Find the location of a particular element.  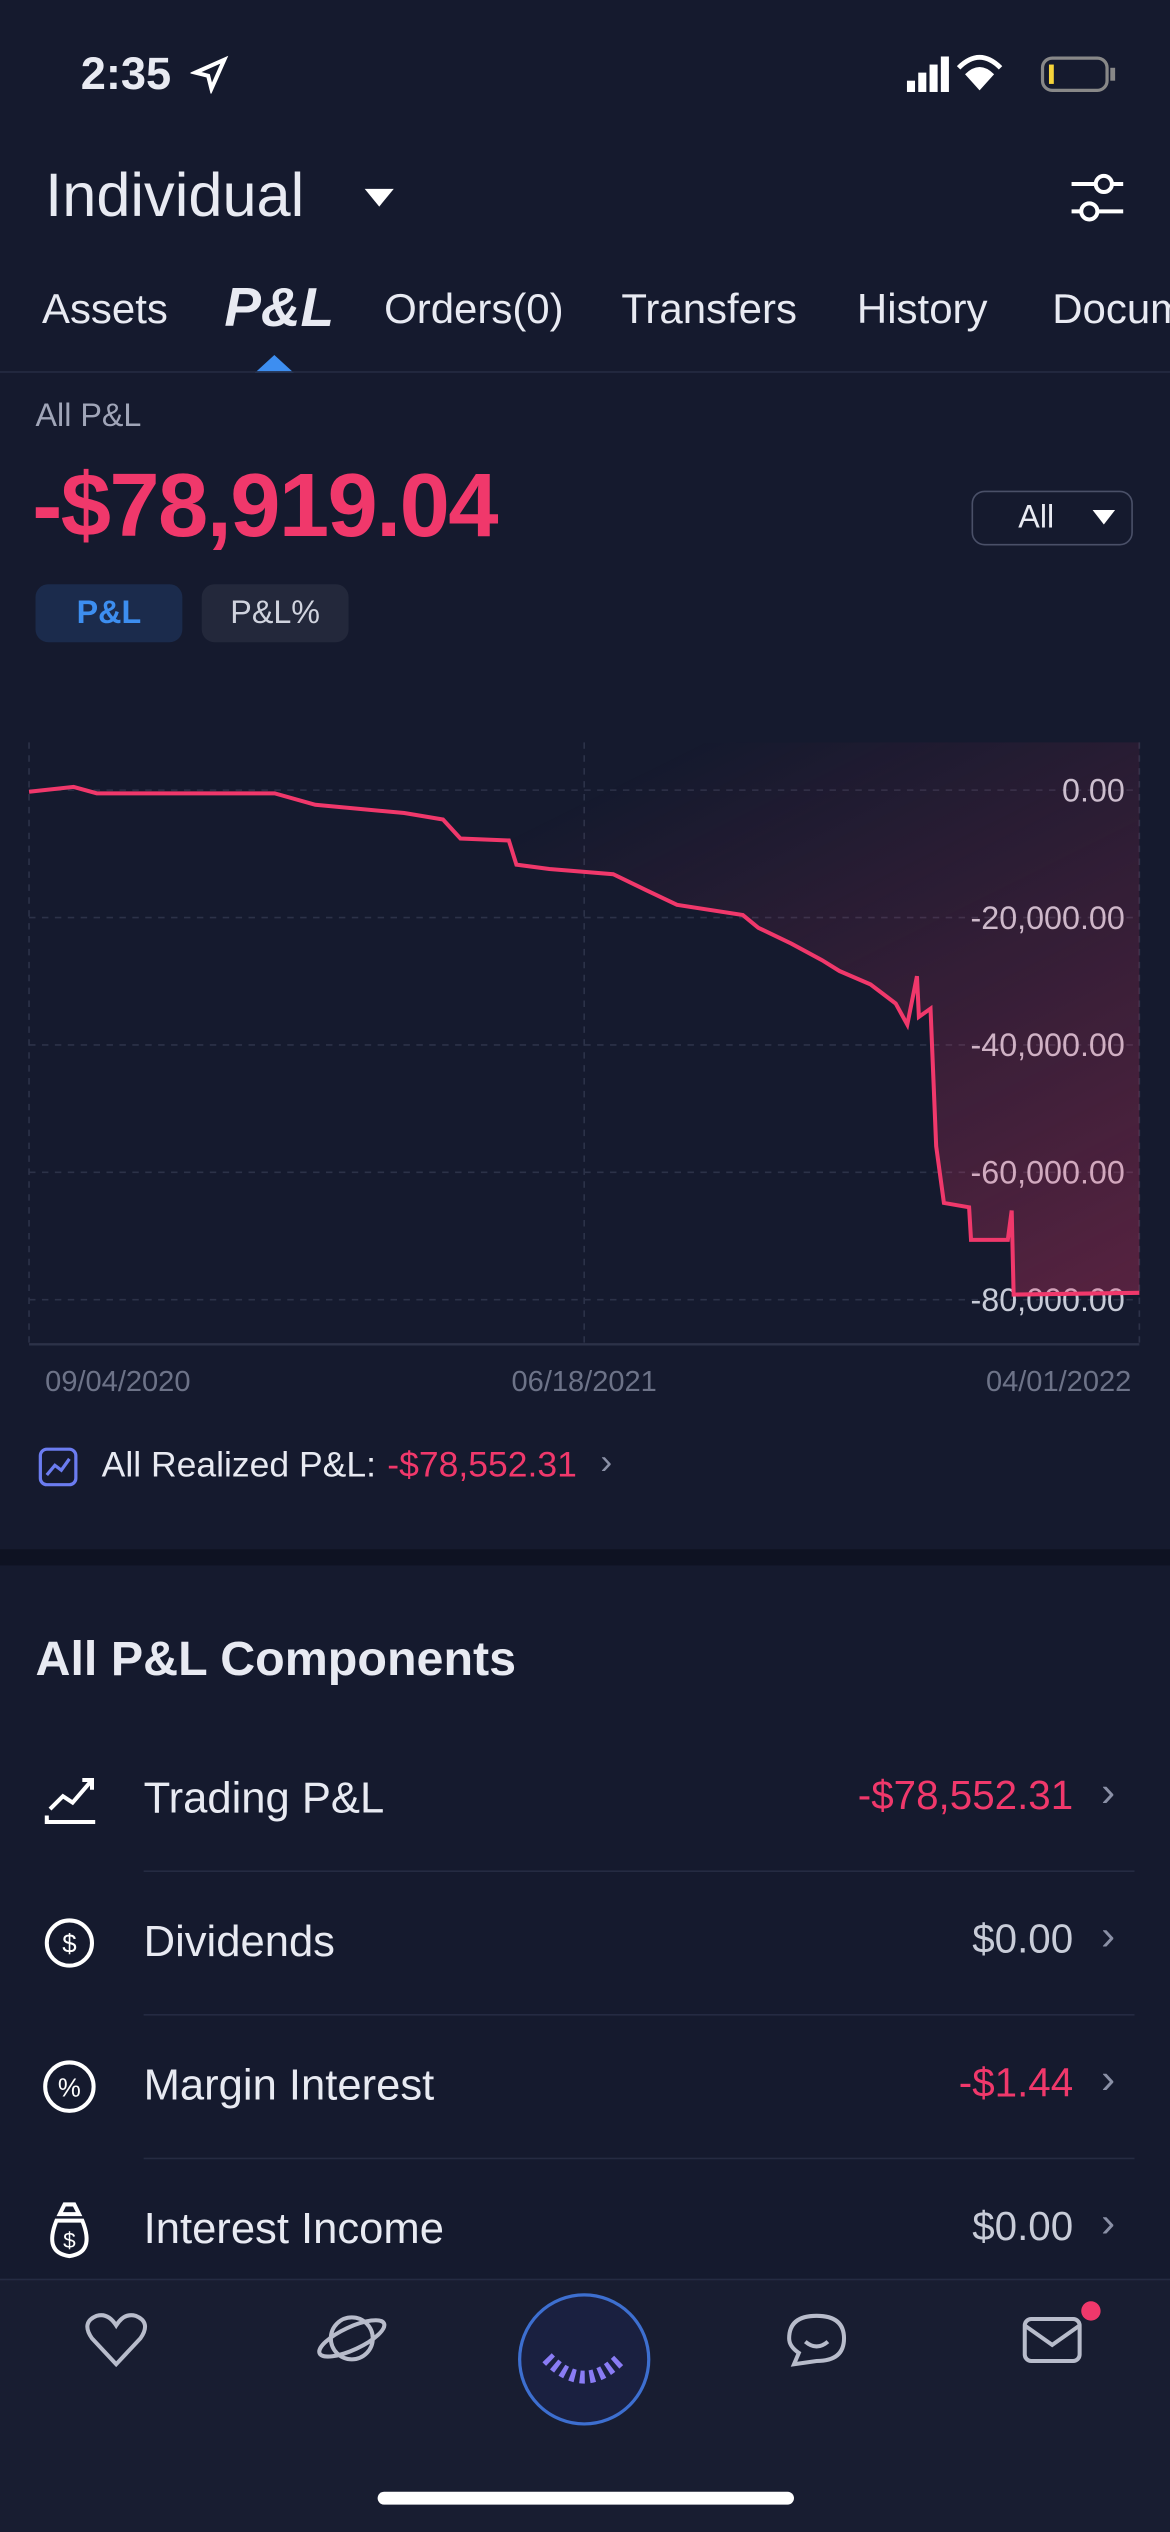

x-tick-label: 09/04/2020 is located at coordinates (117, 1382).